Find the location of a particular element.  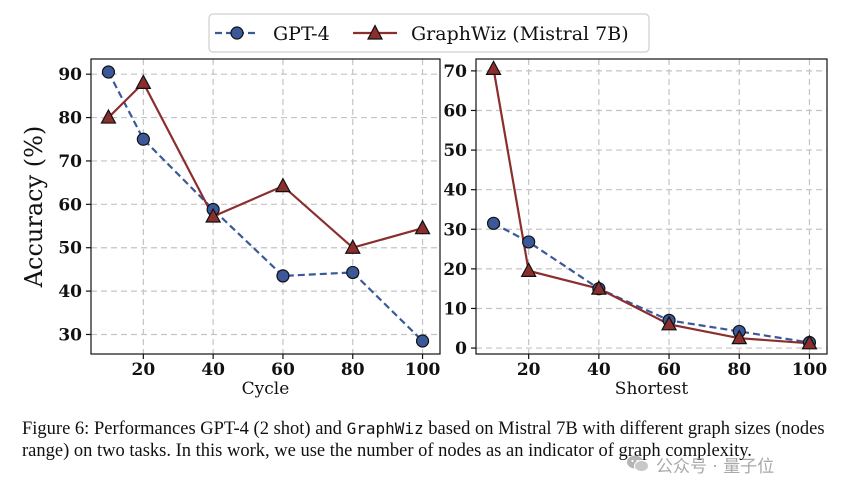

legend-box is located at coordinates (429, 33).